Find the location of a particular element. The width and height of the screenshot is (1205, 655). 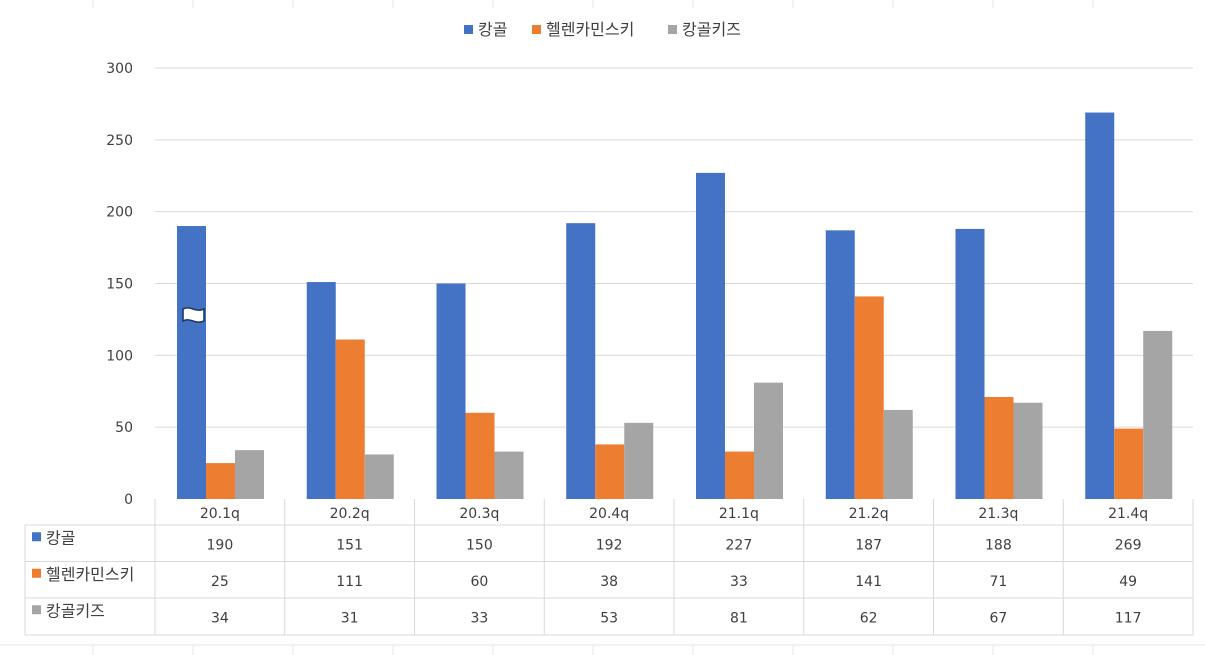

data-label: 187 is located at coordinates (868, 545).